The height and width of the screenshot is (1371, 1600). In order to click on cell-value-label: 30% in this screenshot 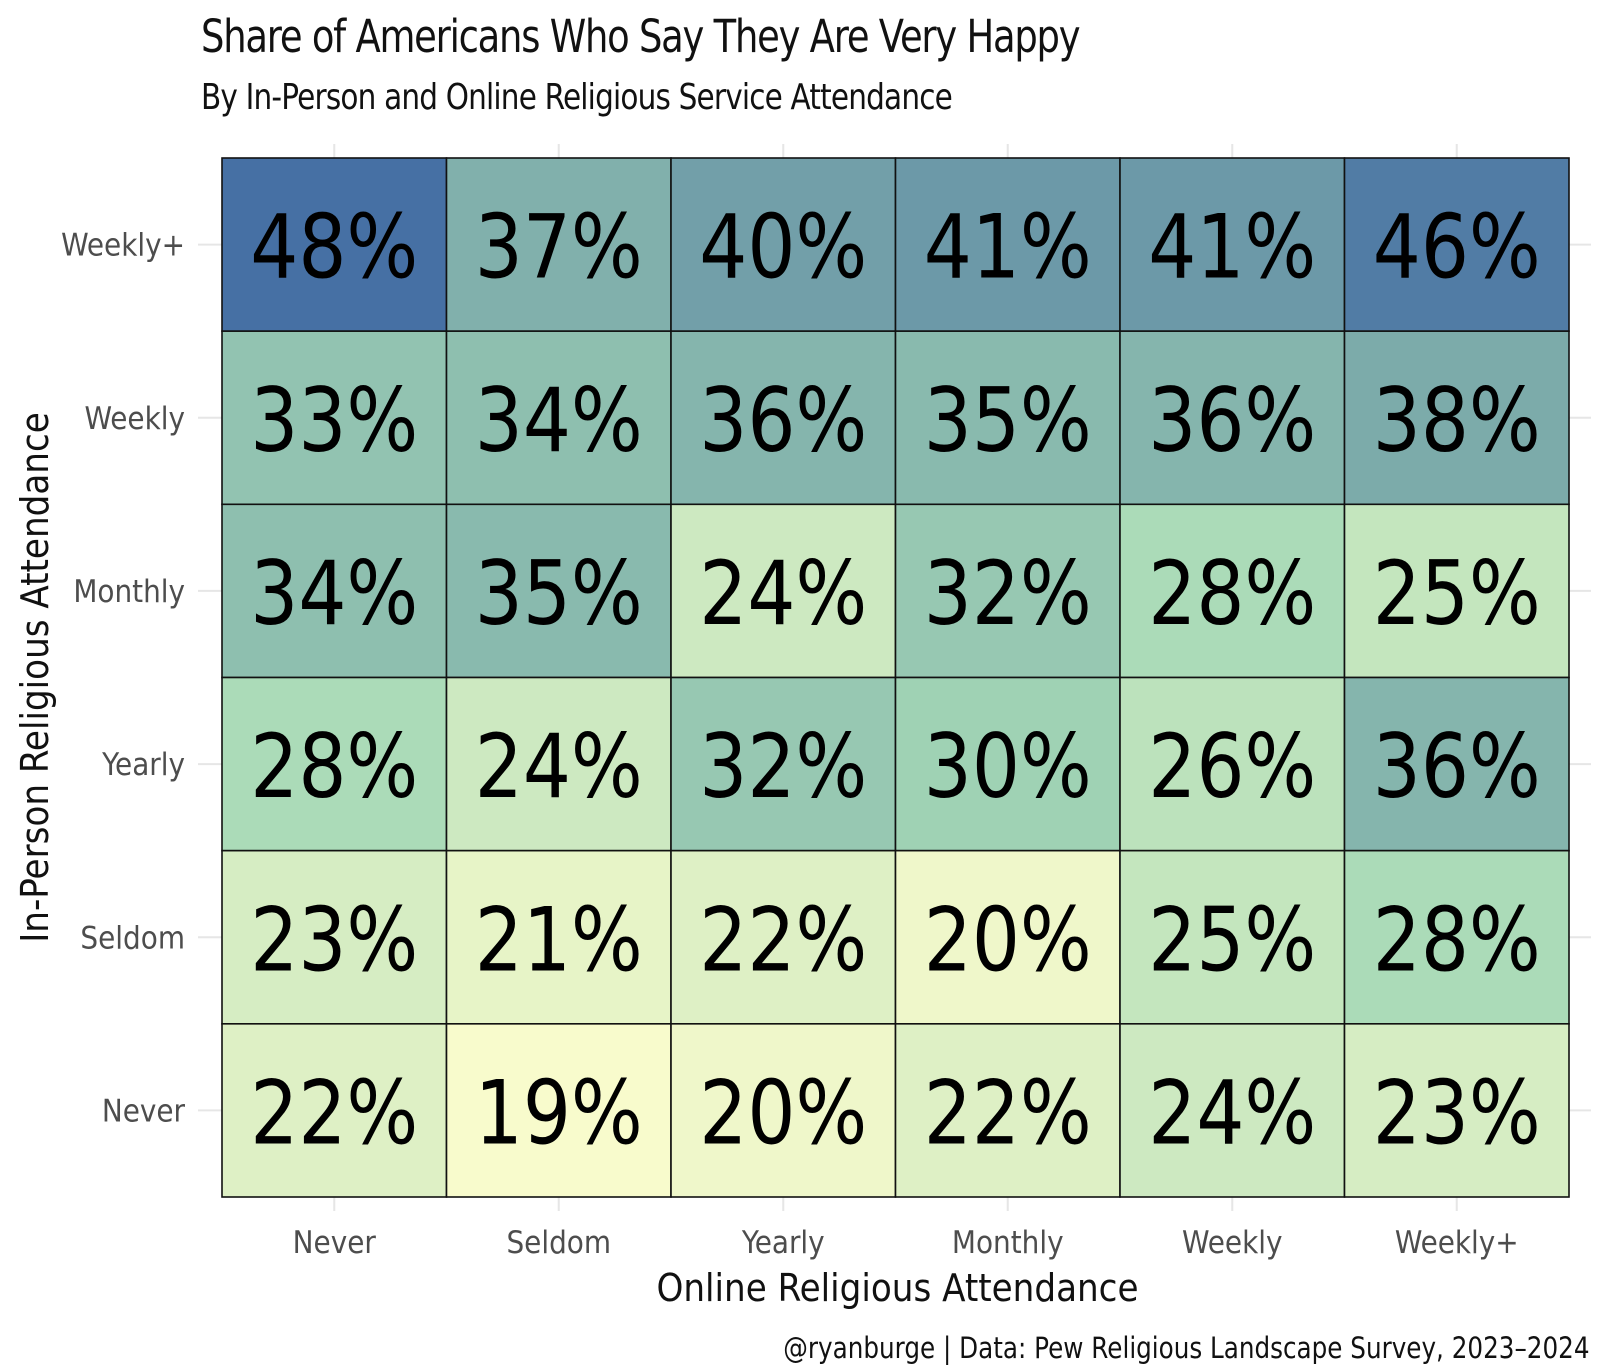, I will do `click(1008, 766)`.